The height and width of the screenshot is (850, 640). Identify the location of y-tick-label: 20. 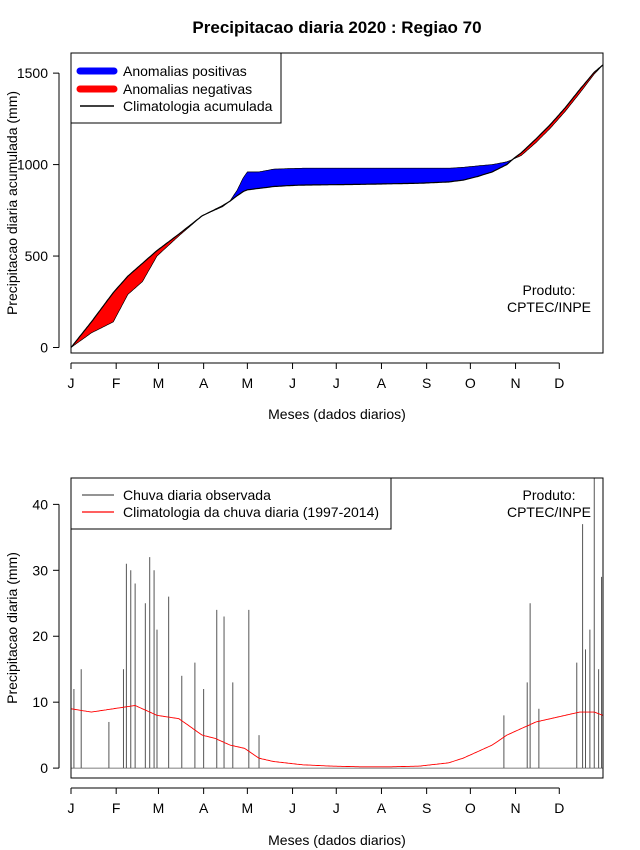
(40, 636).